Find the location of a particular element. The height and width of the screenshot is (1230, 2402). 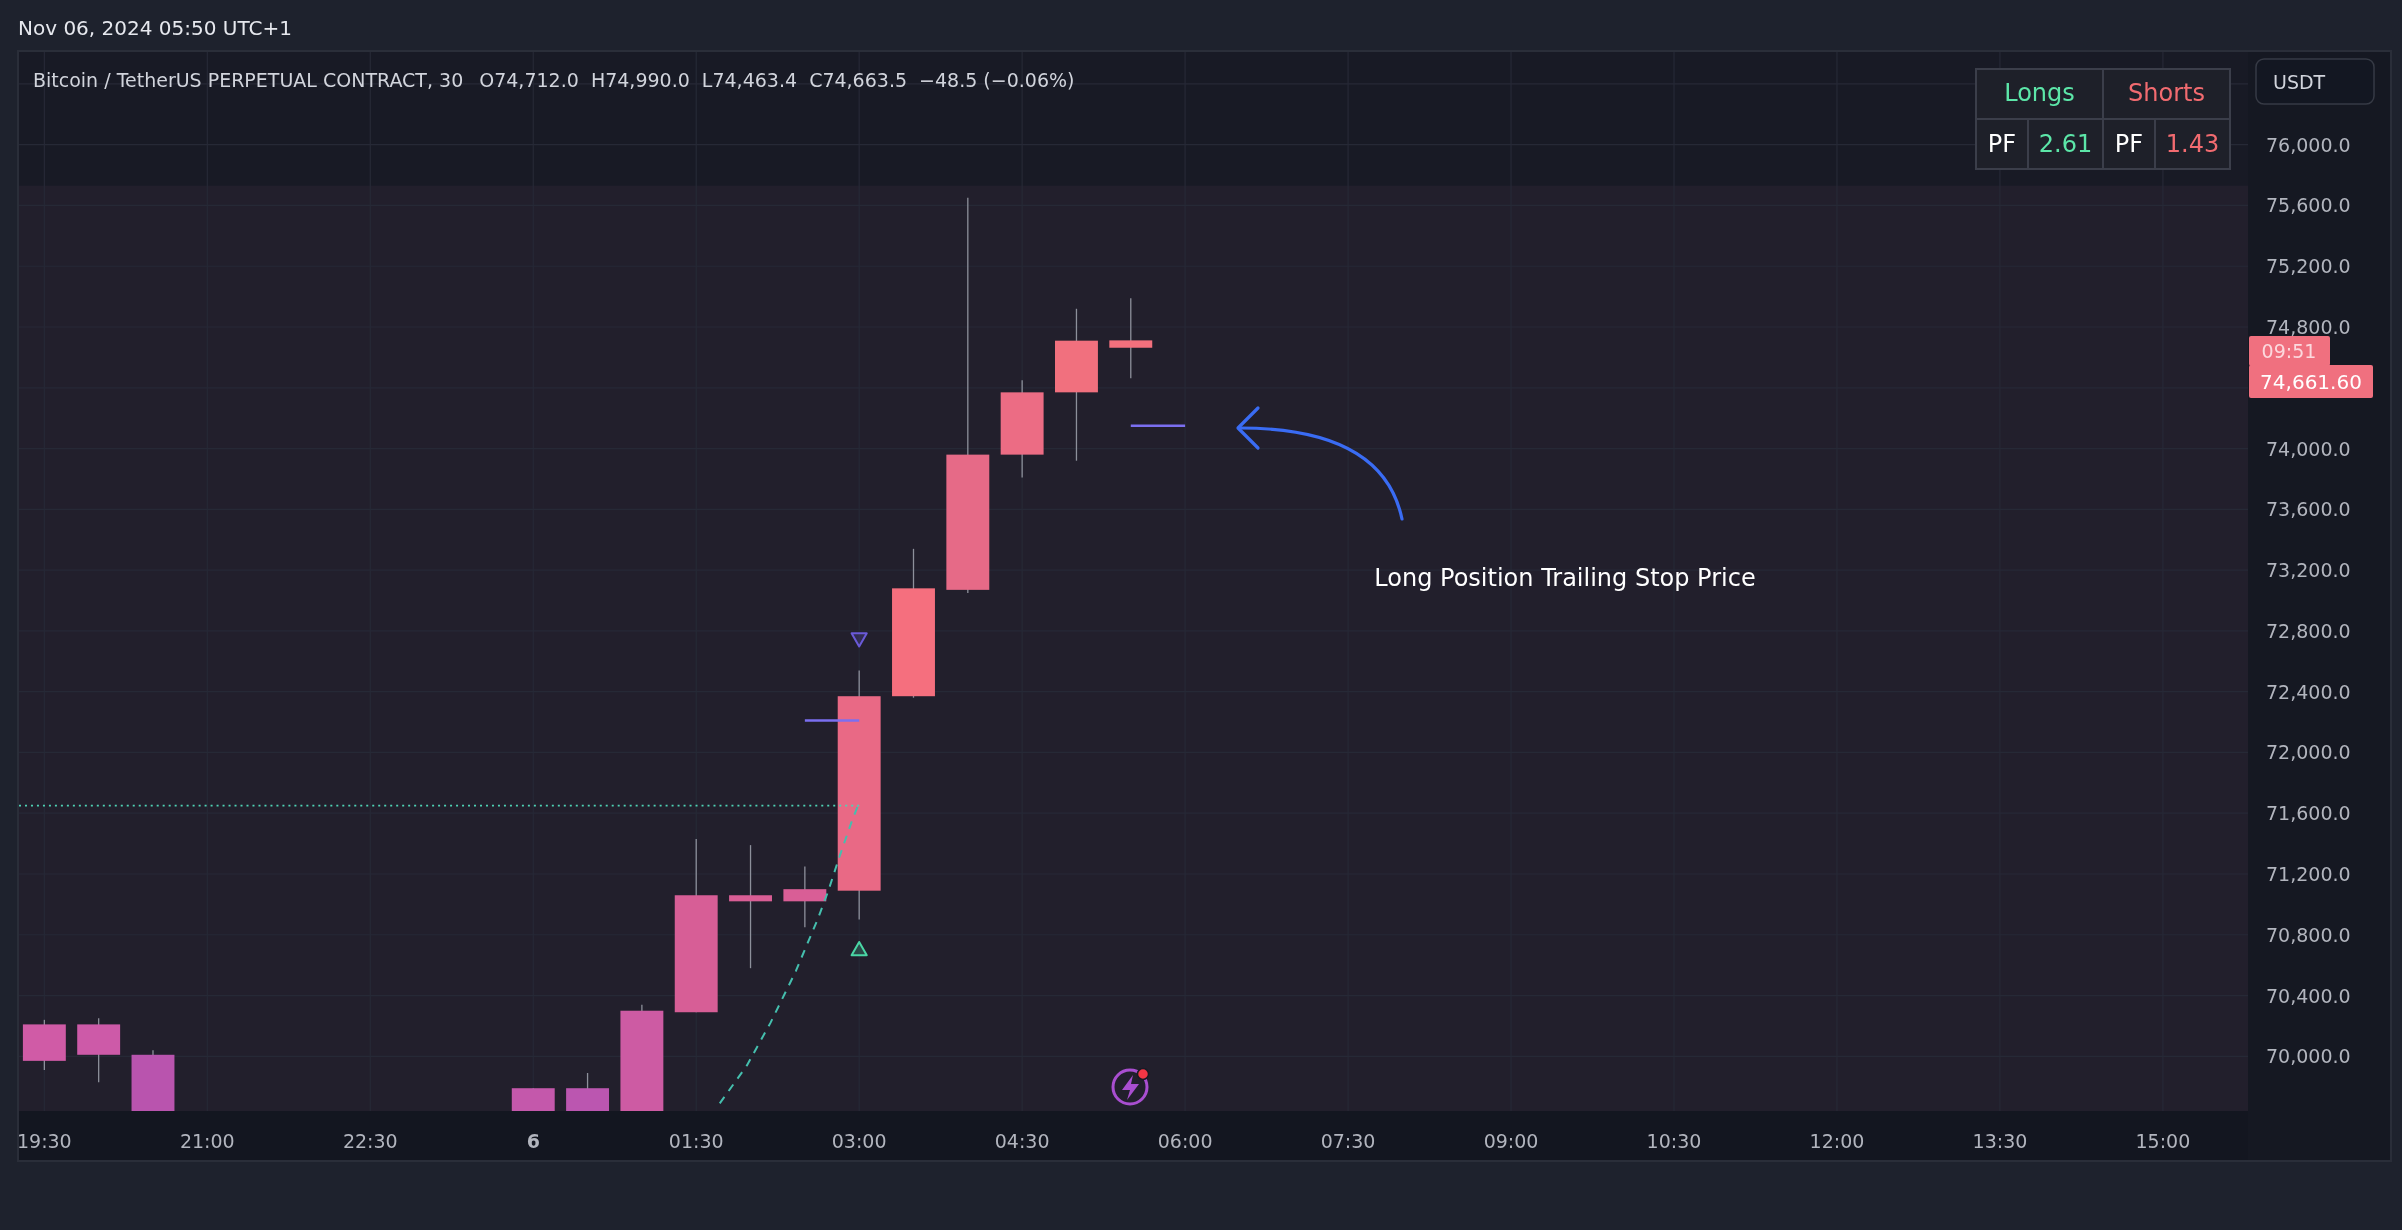

y-tick-label: 70,400.0 is located at coordinates (2308, 995).